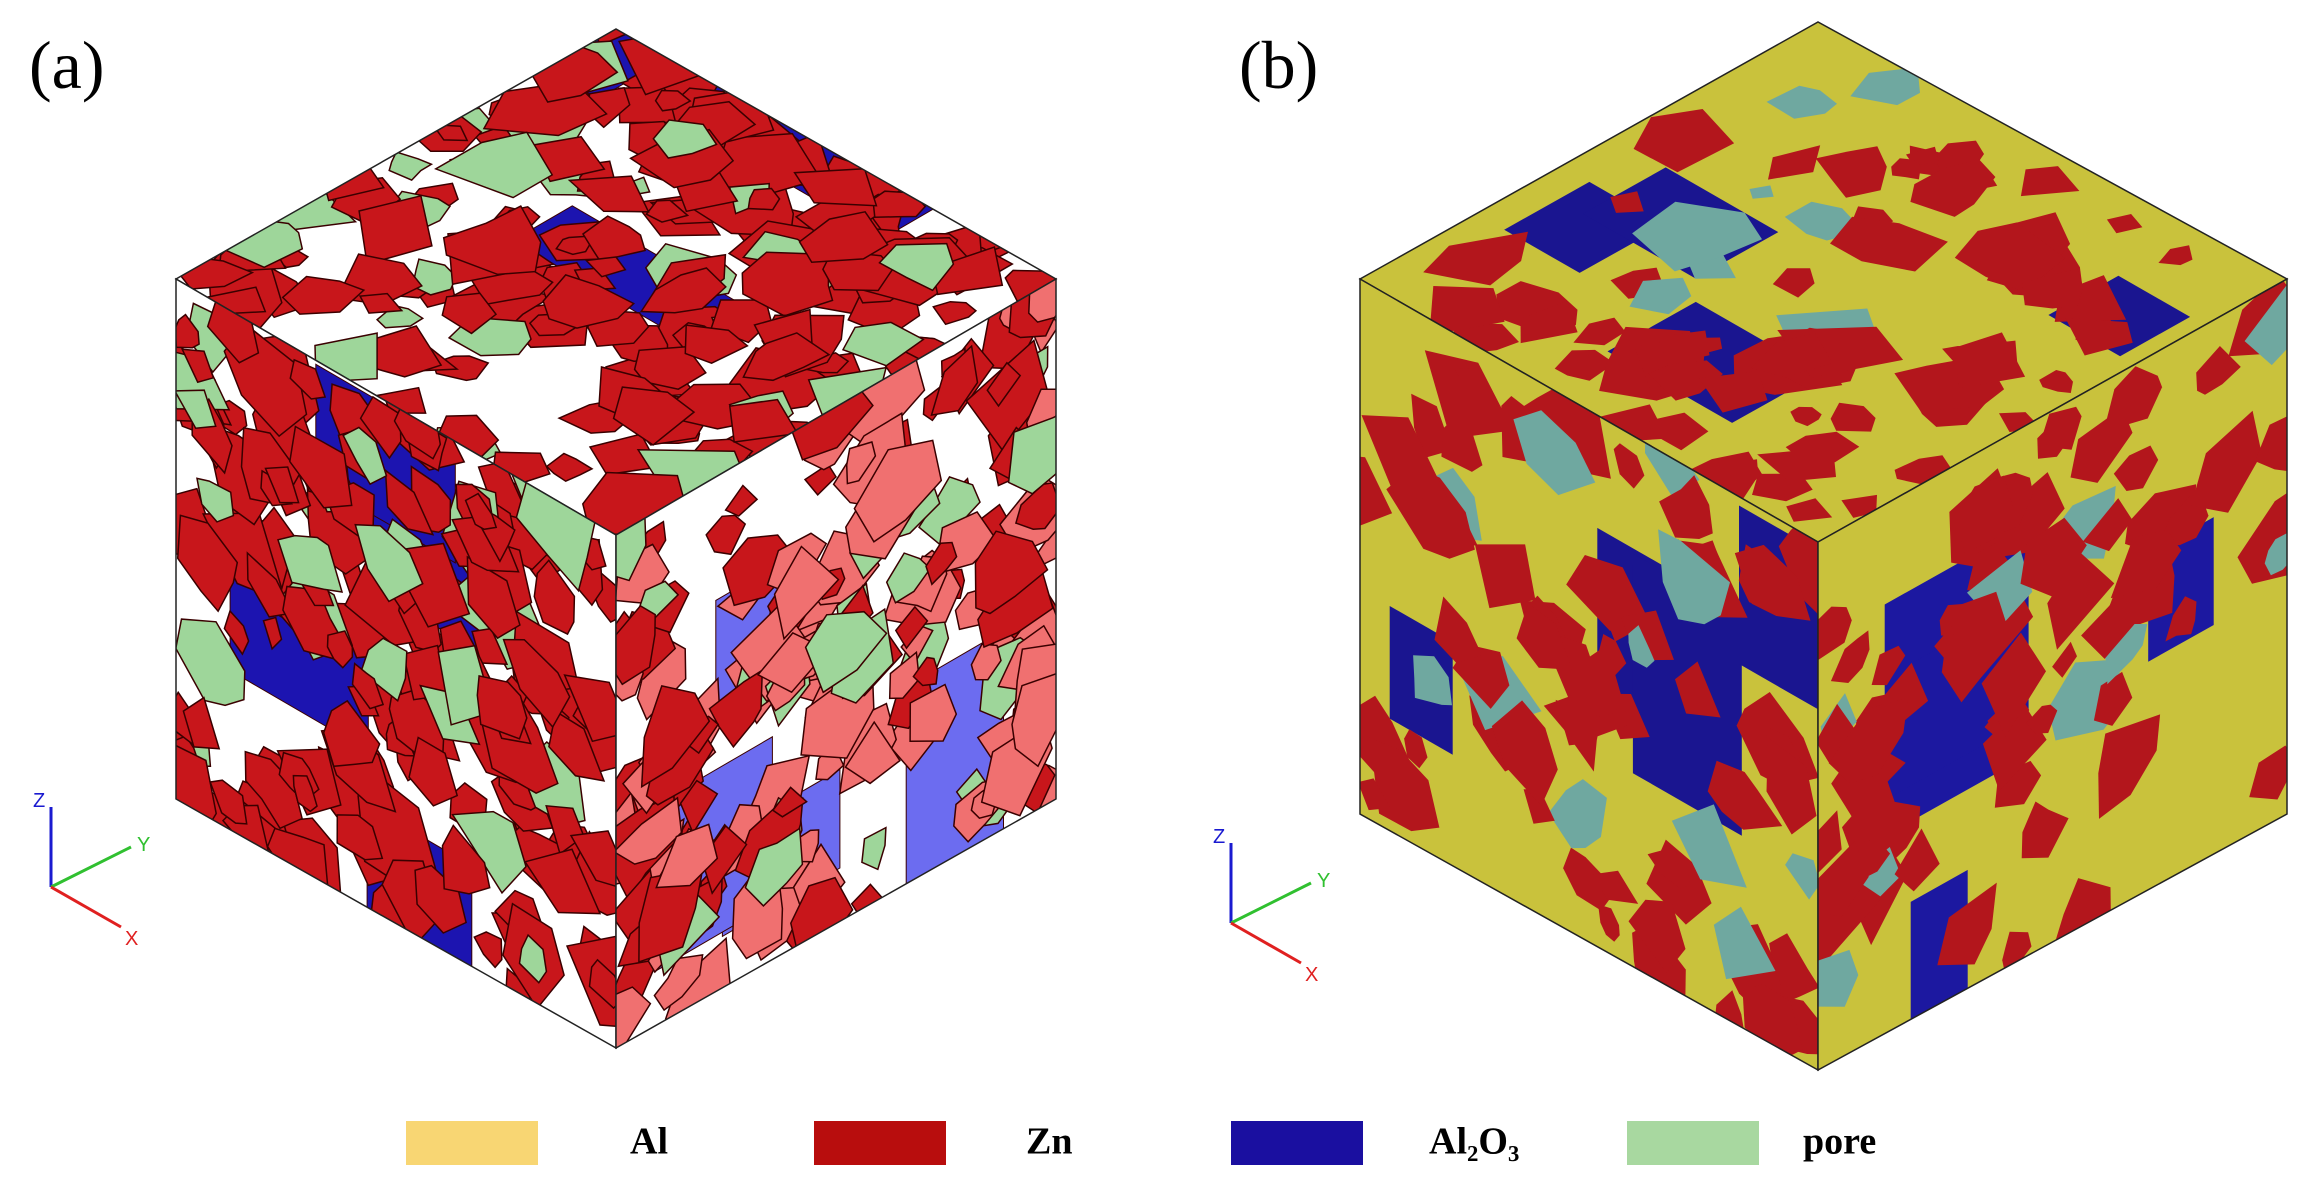  I want to click on axis-label: Y, so click(143, 845).